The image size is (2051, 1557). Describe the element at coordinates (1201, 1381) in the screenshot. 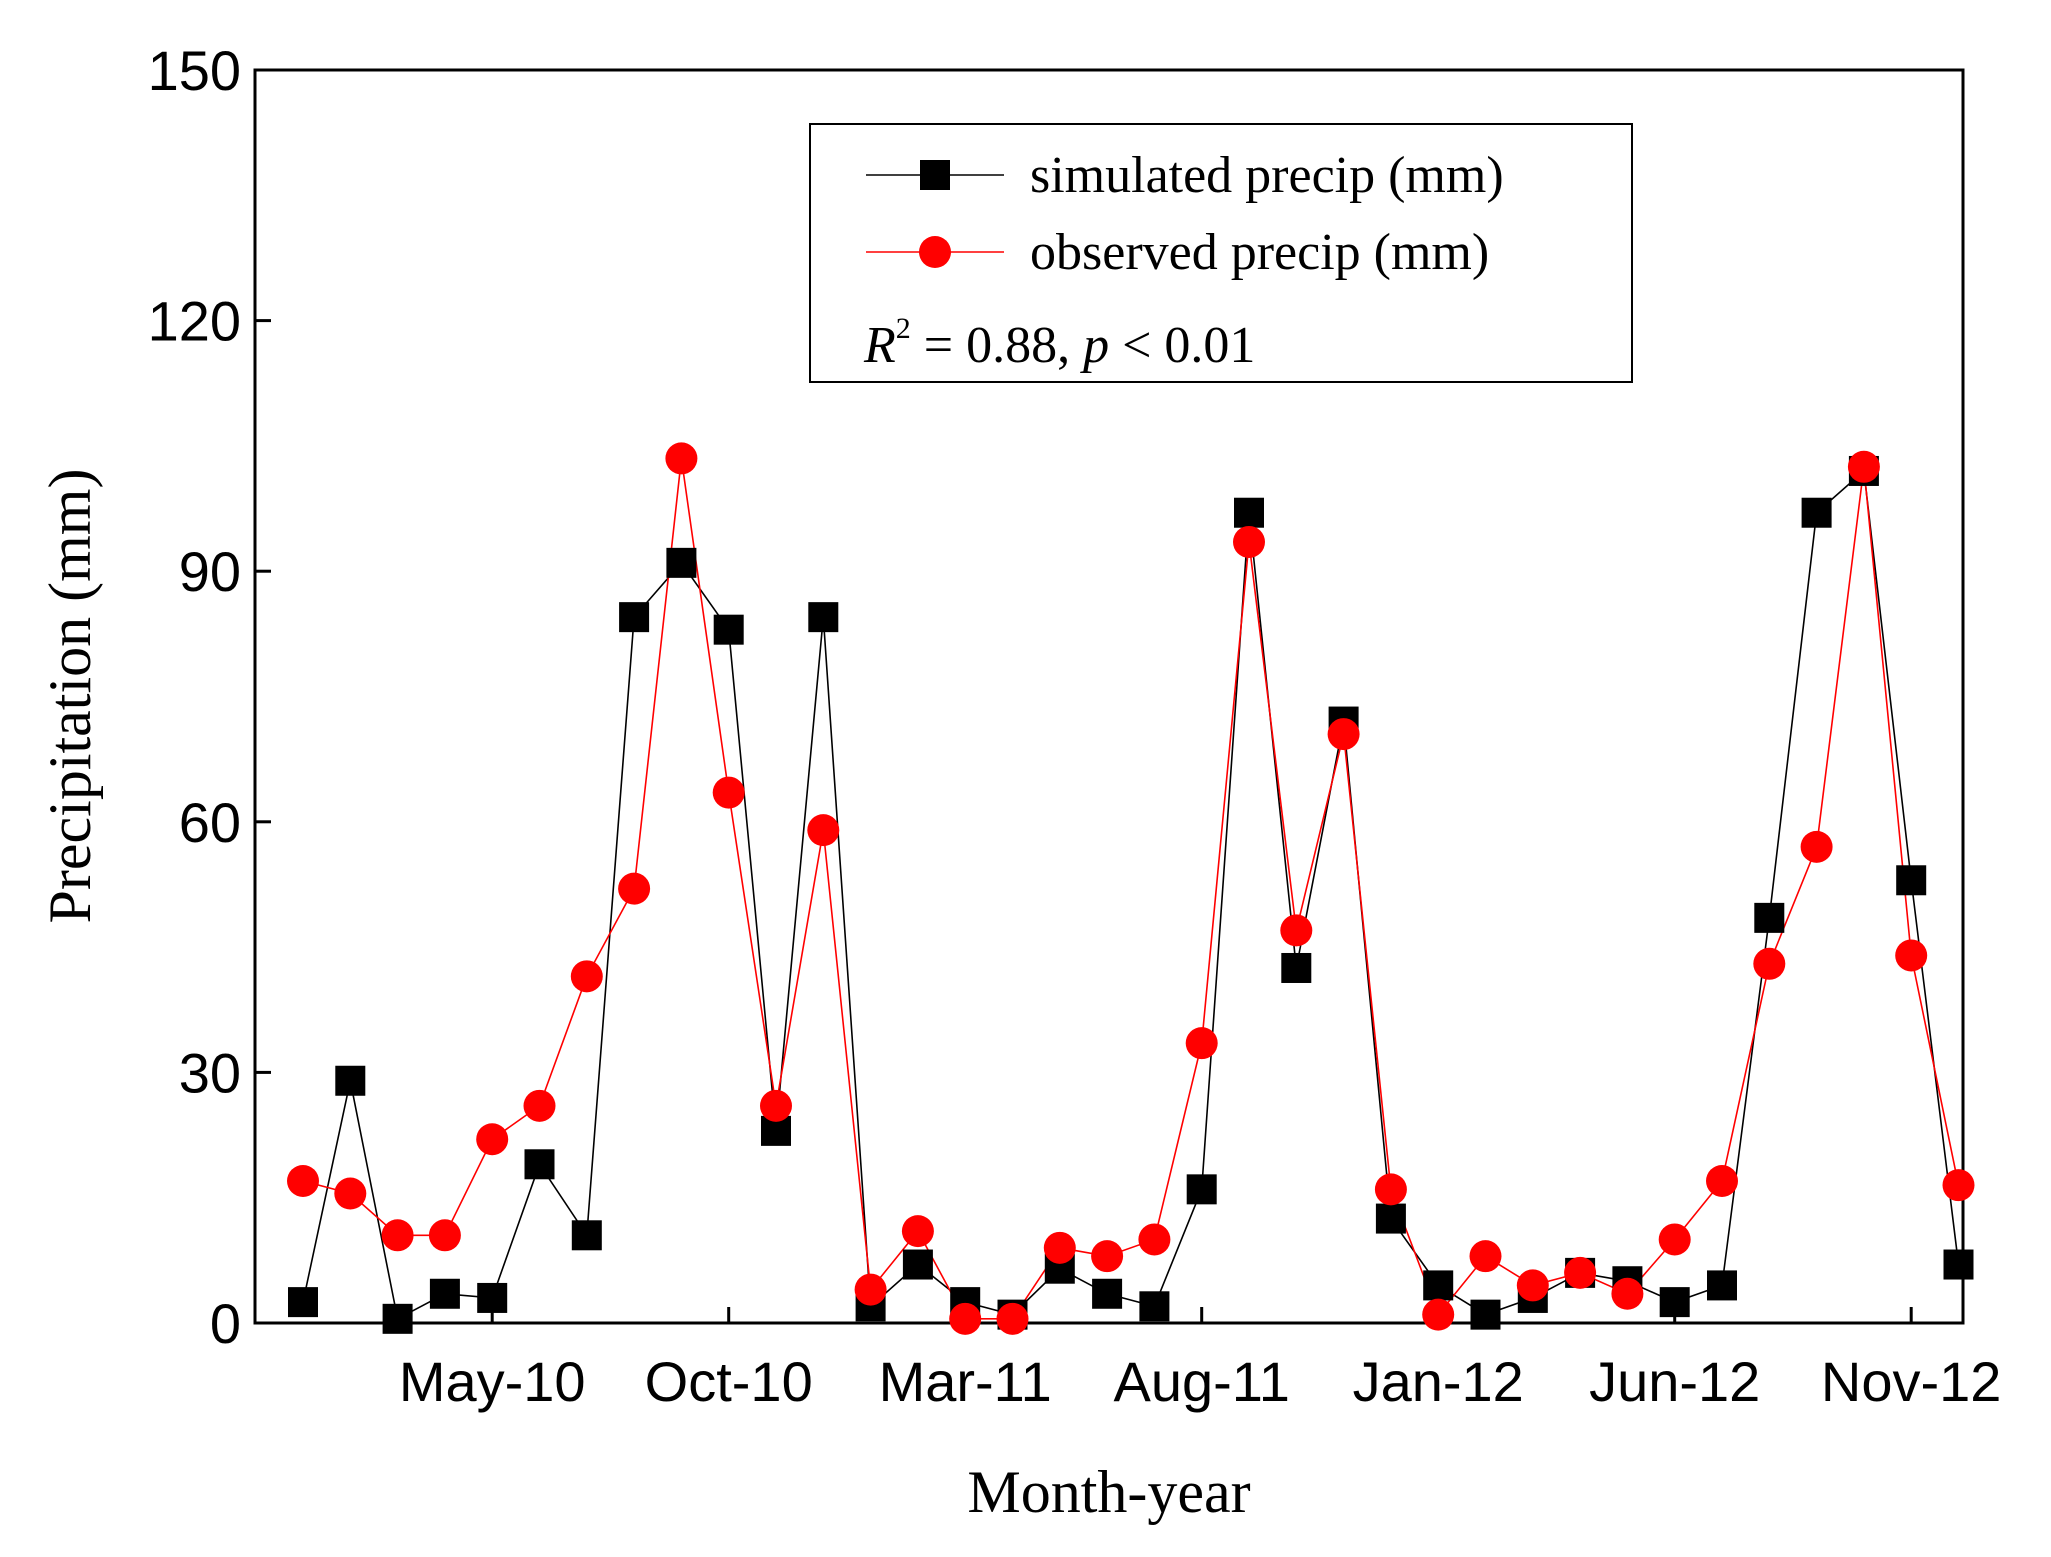

I see `x-tick-label: Aug-11` at that location.